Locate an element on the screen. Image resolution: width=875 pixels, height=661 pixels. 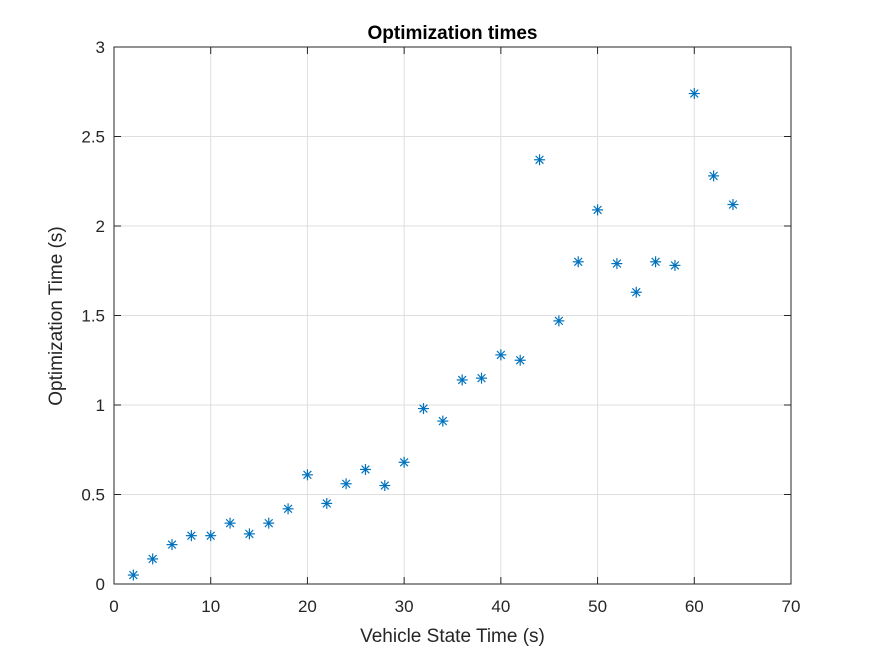
y-tick-label: 0.5 is located at coordinates (93, 495).